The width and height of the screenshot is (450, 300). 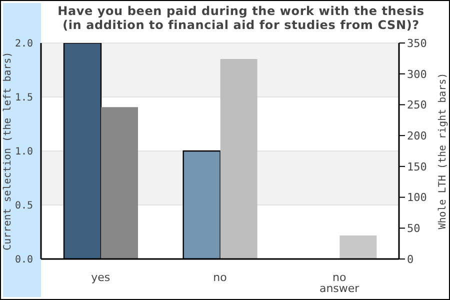 What do you see at coordinates (339, 282) in the screenshot?
I see `x-tick-label: no answer` at bounding box center [339, 282].